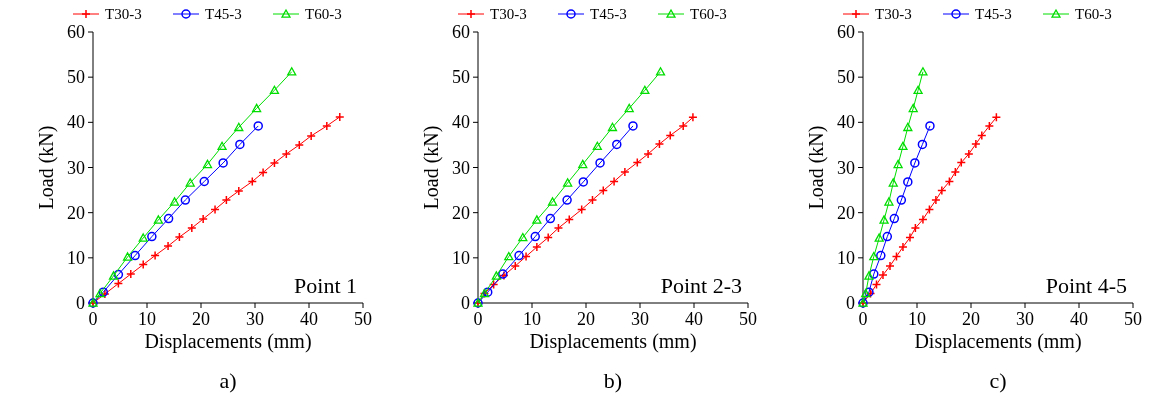  I want to click on text: b), so click(613, 380).